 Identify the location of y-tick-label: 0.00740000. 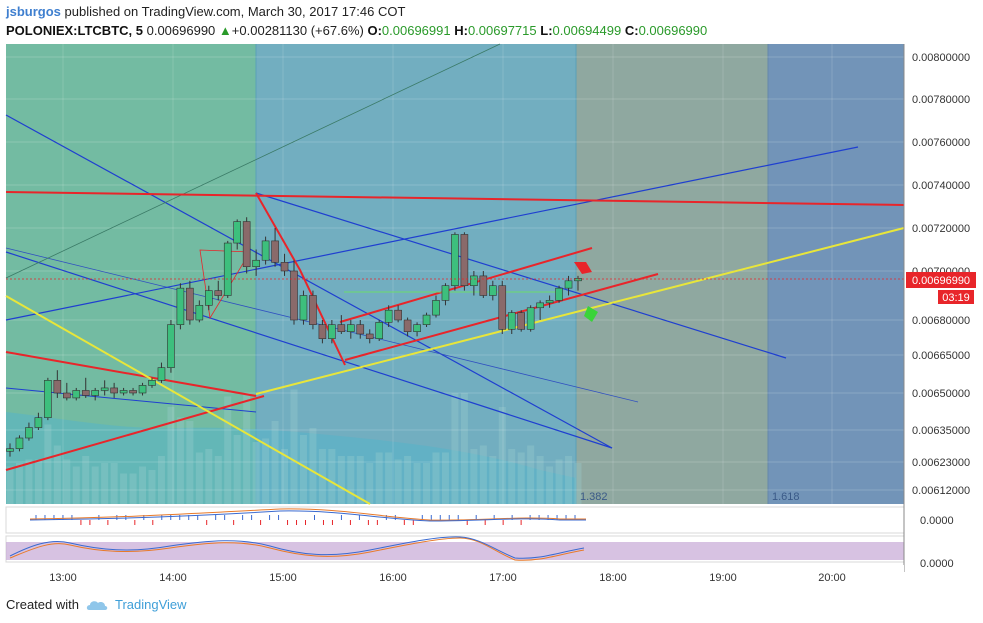
(941, 186).